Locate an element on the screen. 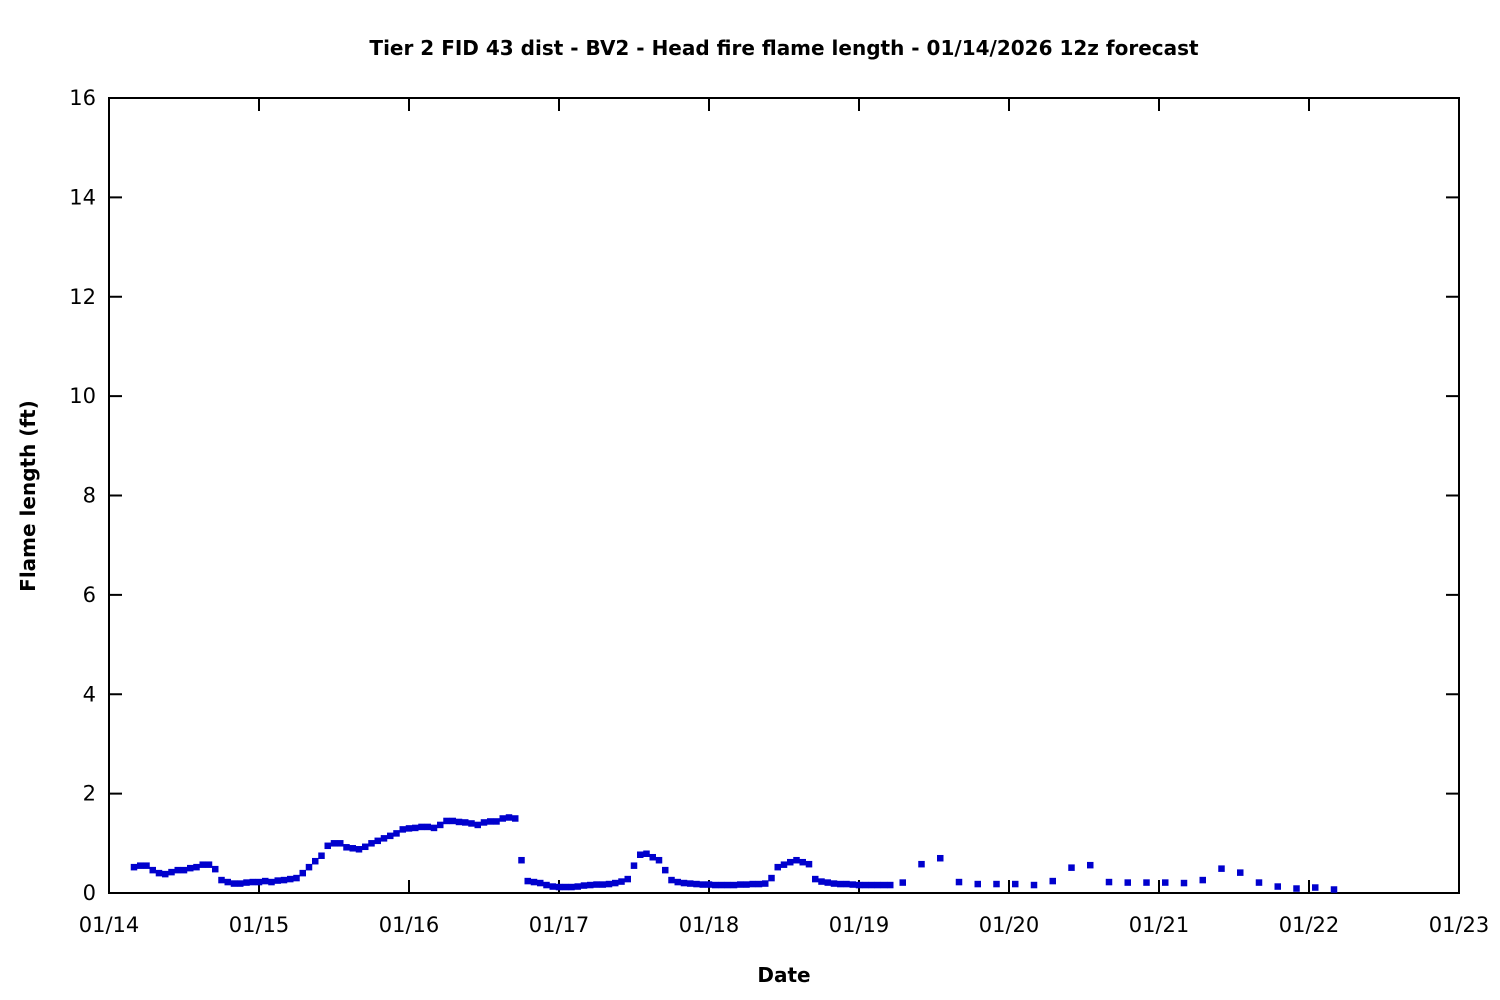 The image size is (1500, 1000). x-axis-title: Date is located at coordinates (784, 975).